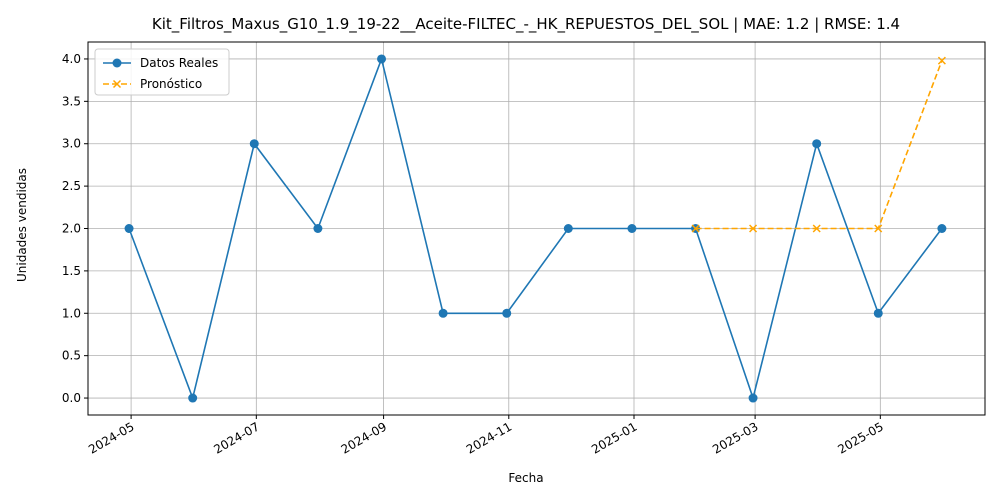  Describe the element at coordinates (71, 356) in the screenshot. I see `y-tick-label: 0.5` at that location.